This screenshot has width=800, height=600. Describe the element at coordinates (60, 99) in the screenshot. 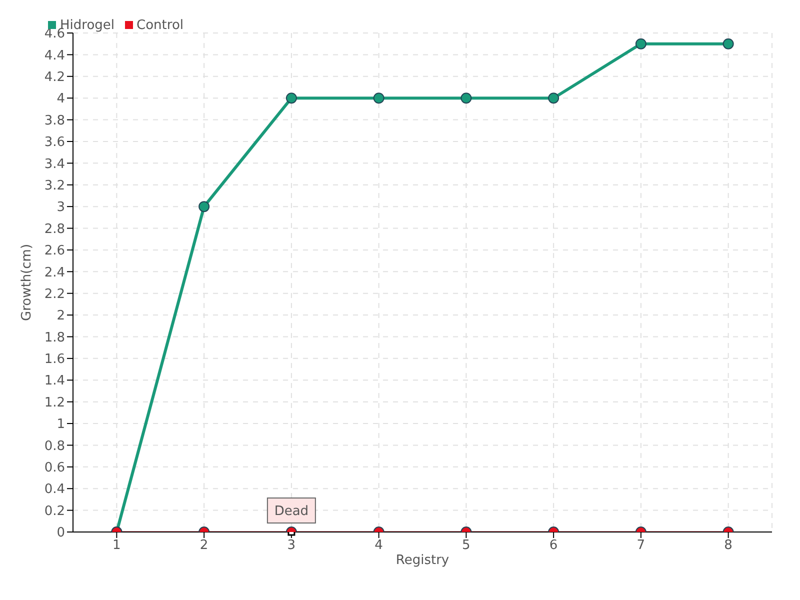

I see `y-tick-label: 4` at that location.